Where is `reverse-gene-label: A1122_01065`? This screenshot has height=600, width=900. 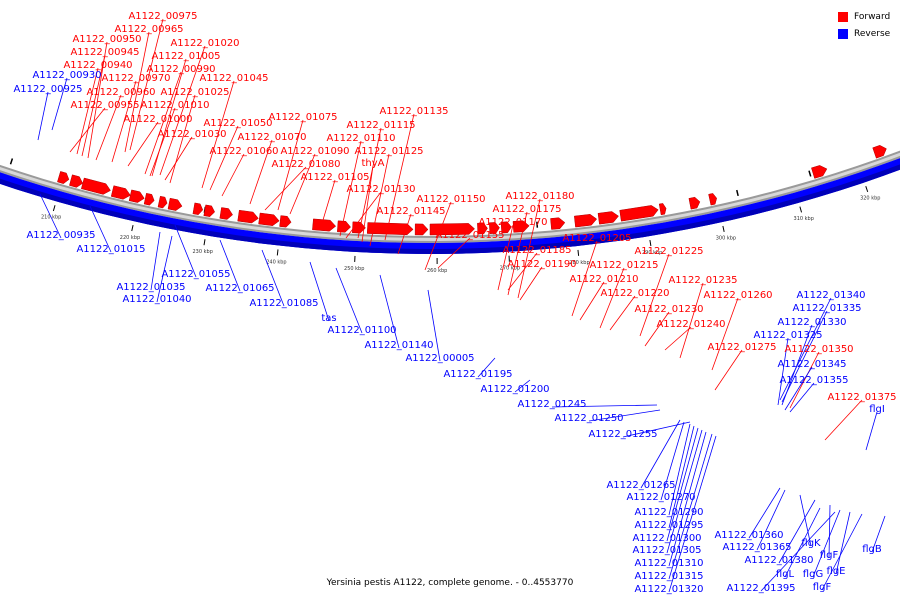
reverse-gene-label: A1122_01065 is located at coordinates (239, 288).